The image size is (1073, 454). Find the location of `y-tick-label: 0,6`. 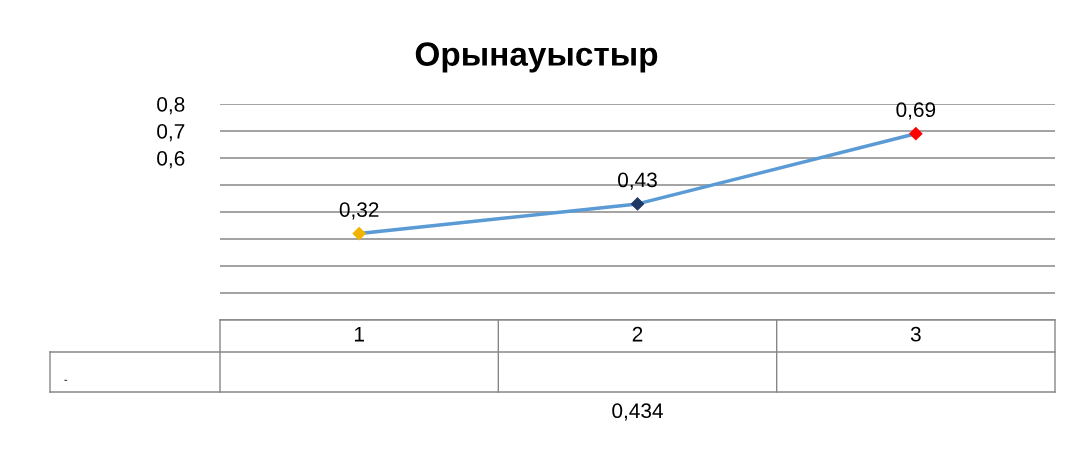

y-tick-label: 0,6 is located at coordinates (171, 160).